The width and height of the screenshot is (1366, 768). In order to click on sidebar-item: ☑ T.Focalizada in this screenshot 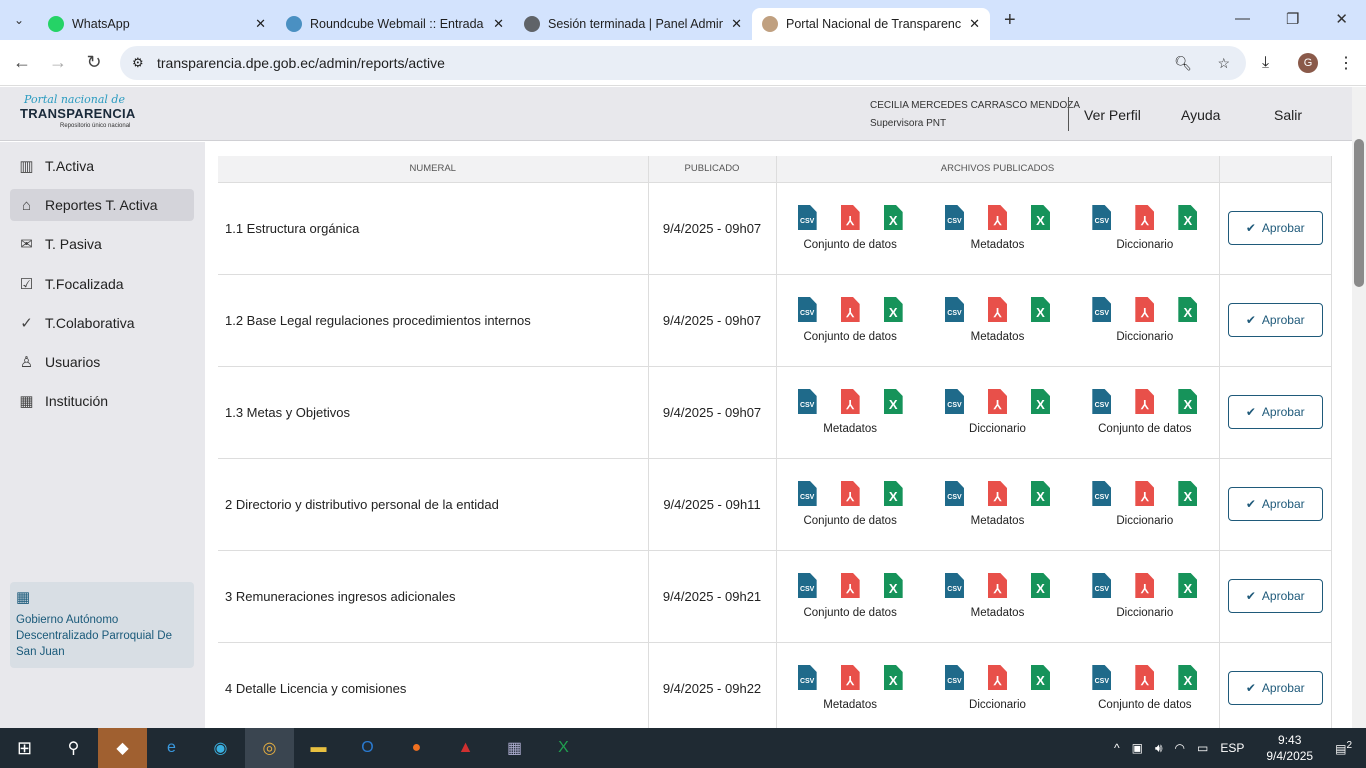, I will do `click(102, 284)`.